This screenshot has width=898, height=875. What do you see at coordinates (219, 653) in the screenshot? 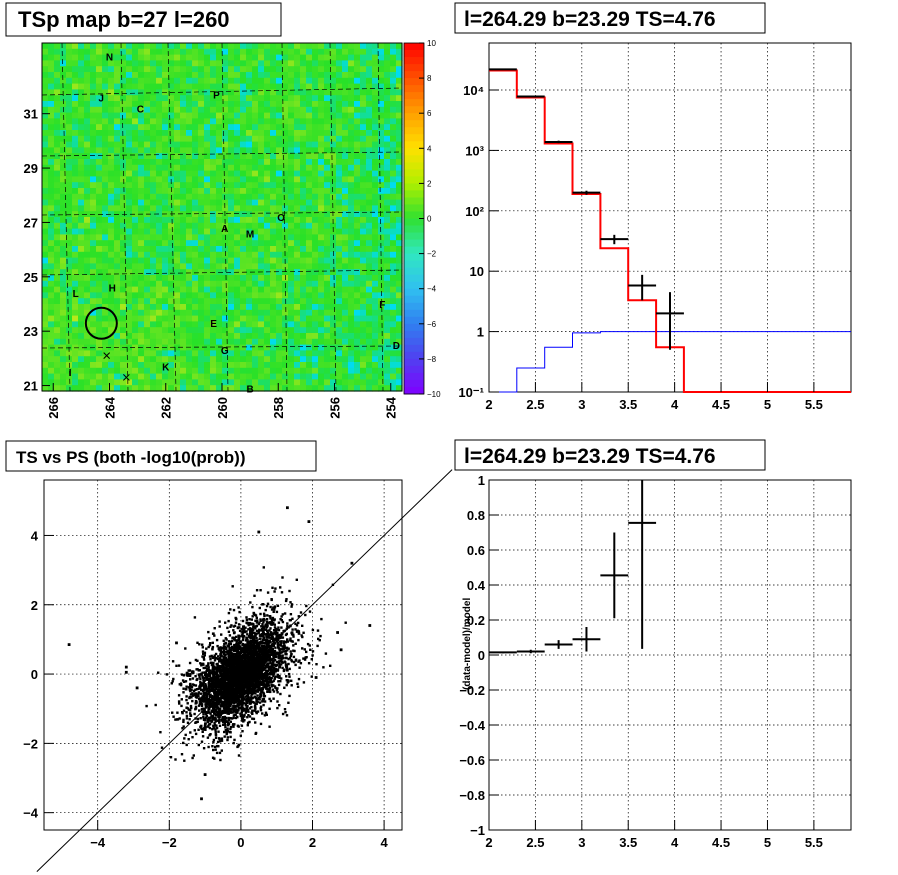
I see `scatter-points` at bounding box center [219, 653].